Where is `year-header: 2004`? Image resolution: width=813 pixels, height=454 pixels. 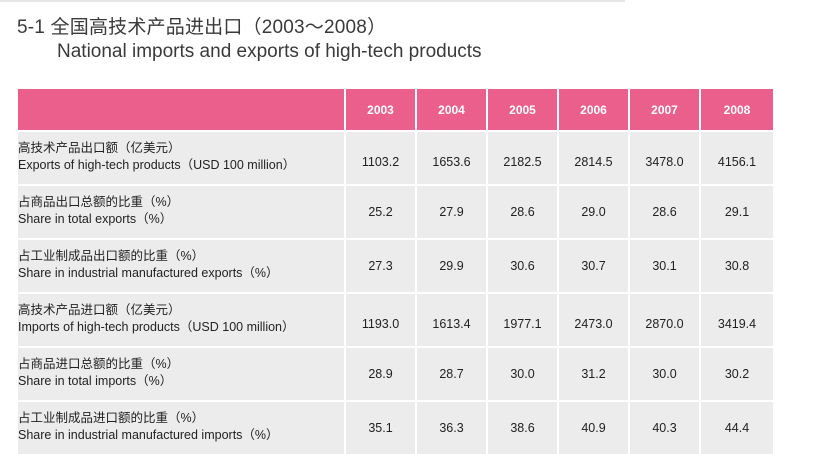
year-header: 2004 is located at coordinates (452, 110).